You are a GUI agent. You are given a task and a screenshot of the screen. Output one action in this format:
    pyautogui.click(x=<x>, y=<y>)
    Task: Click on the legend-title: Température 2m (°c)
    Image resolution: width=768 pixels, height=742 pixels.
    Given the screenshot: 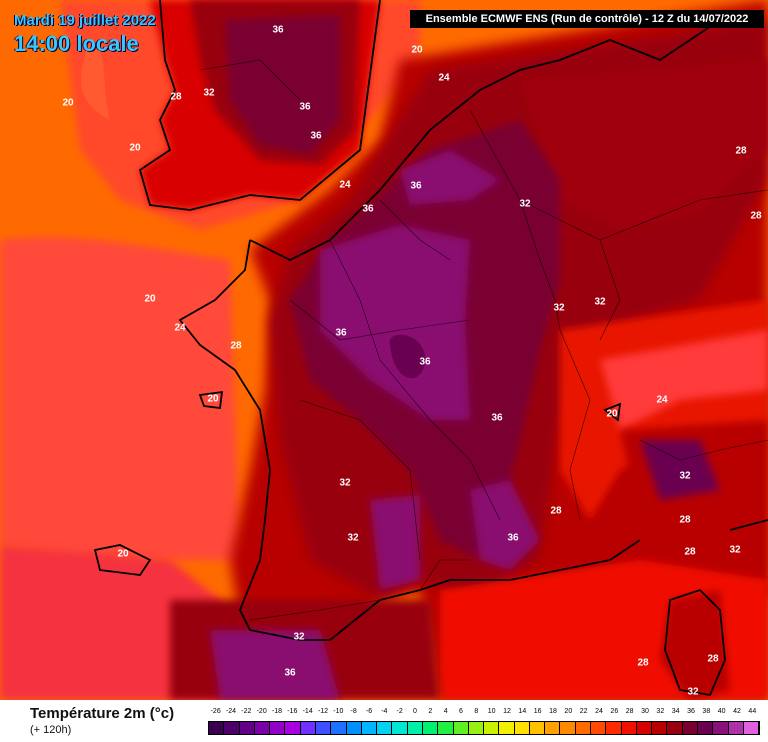 What is the action you would take?
    pyautogui.click(x=102, y=713)
    